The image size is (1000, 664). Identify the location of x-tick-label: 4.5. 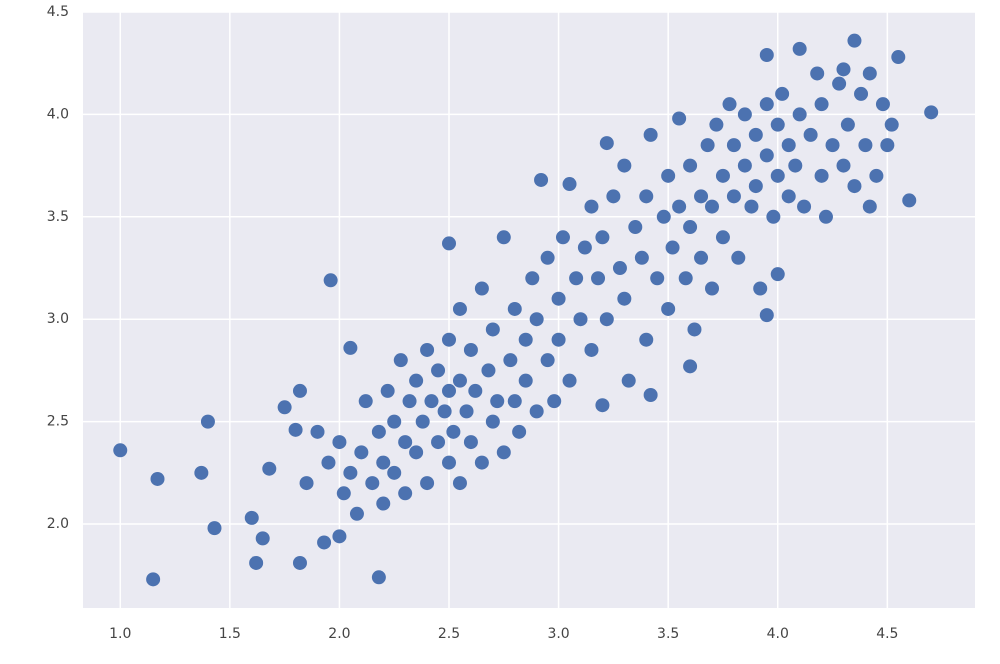
(887, 634).